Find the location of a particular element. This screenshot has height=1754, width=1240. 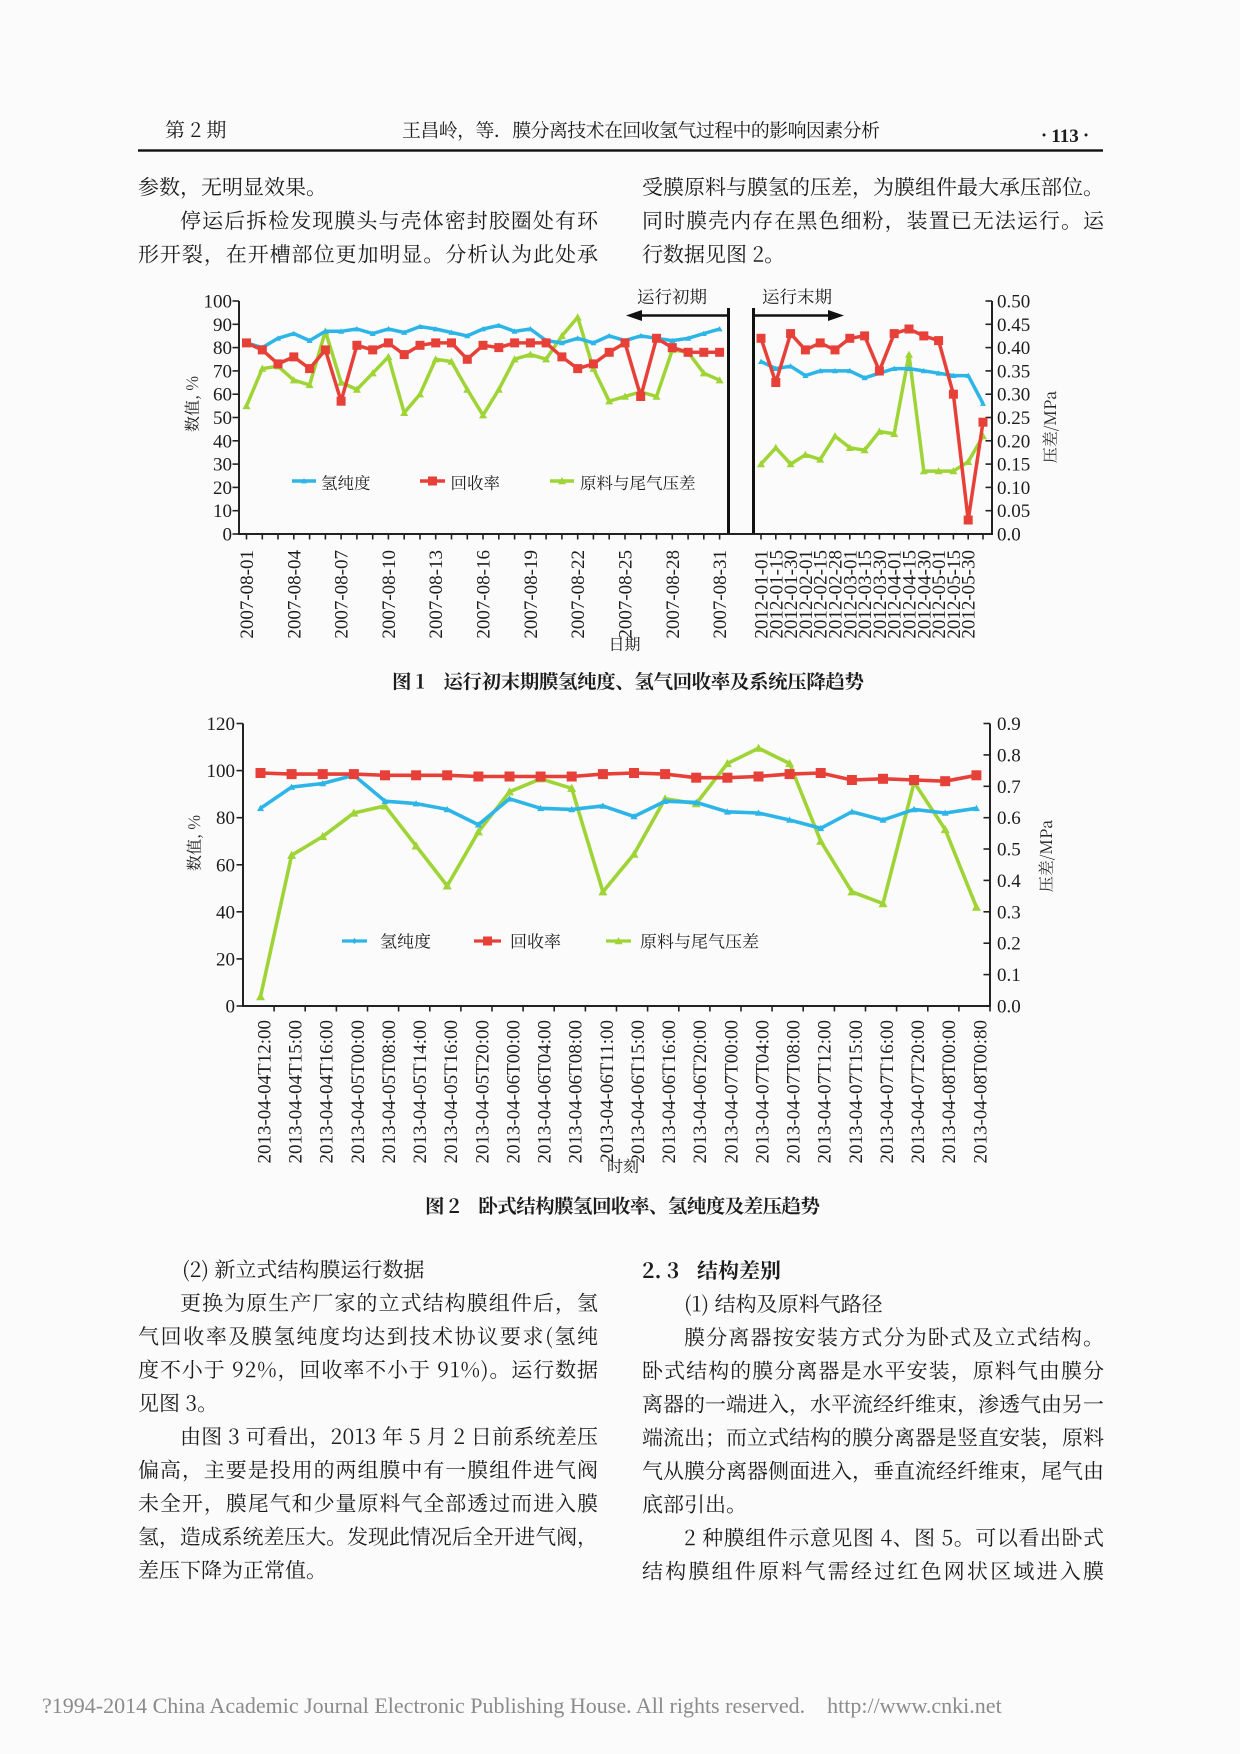

svg-text: 2012-02-15 is located at coordinates (821, 594).